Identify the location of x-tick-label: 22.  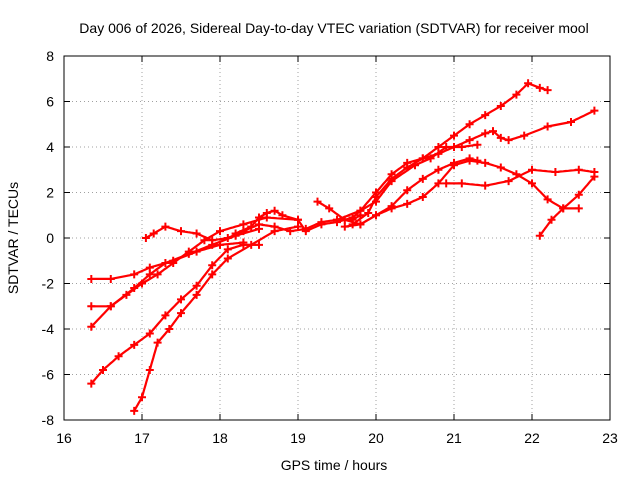
(532, 438).